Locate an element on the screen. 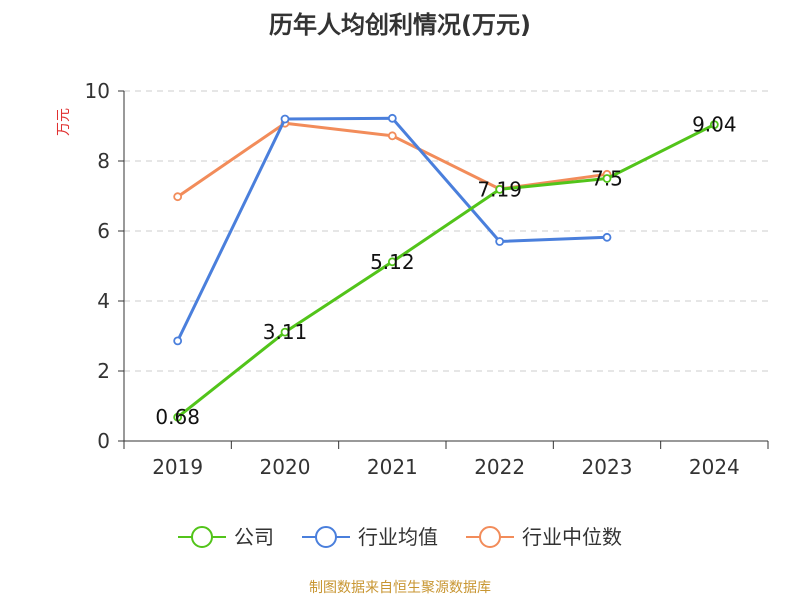  data-label: 3.11 is located at coordinates (285, 332).